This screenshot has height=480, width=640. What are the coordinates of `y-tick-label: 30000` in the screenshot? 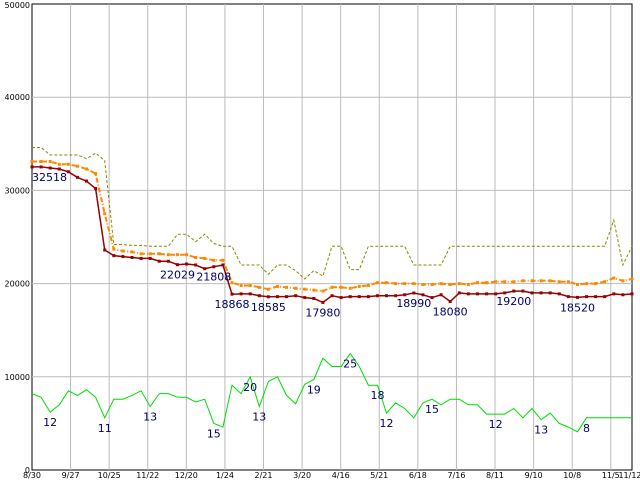 It's located at (17, 190).